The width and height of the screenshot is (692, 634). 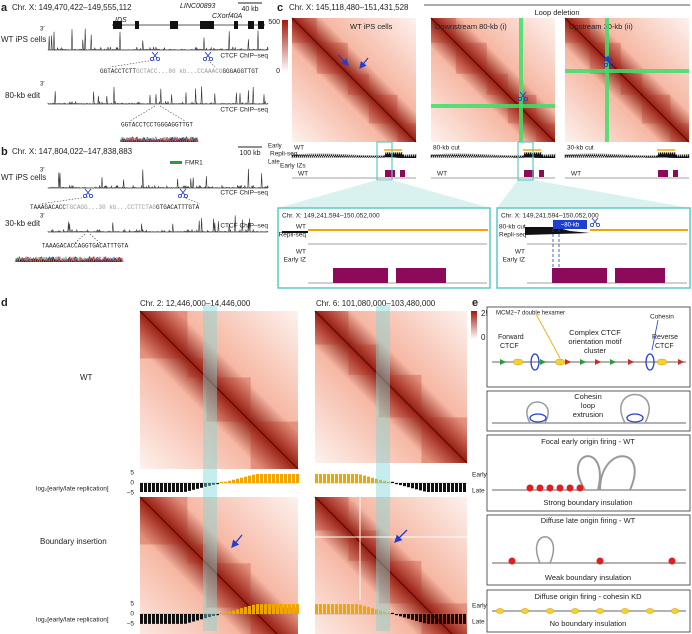 I want to click on label: Loop deletion, so click(x=556, y=12).